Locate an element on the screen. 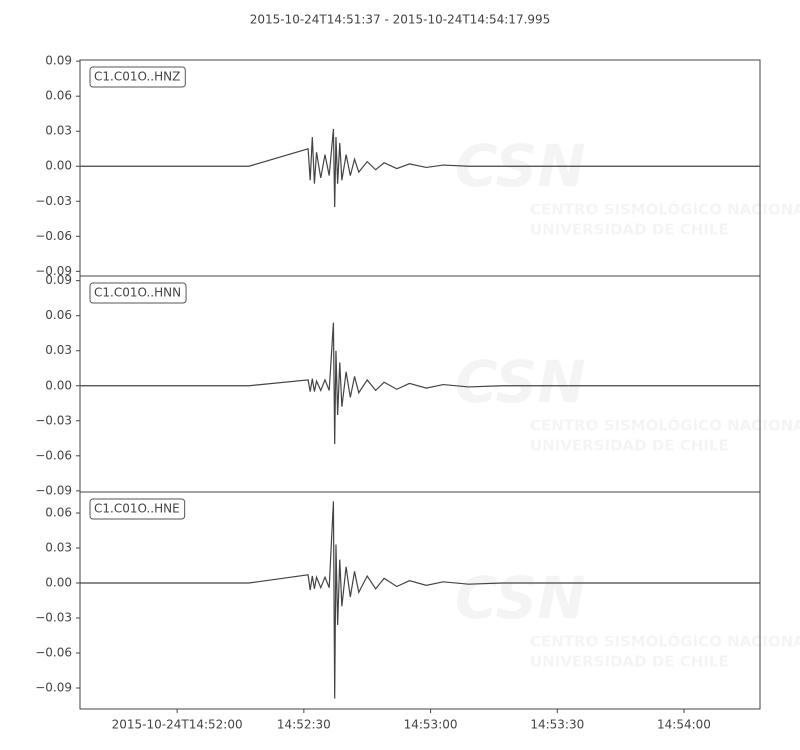 The height and width of the screenshot is (750, 800). trace-label: C1.C01O..HNN is located at coordinates (137, 293).